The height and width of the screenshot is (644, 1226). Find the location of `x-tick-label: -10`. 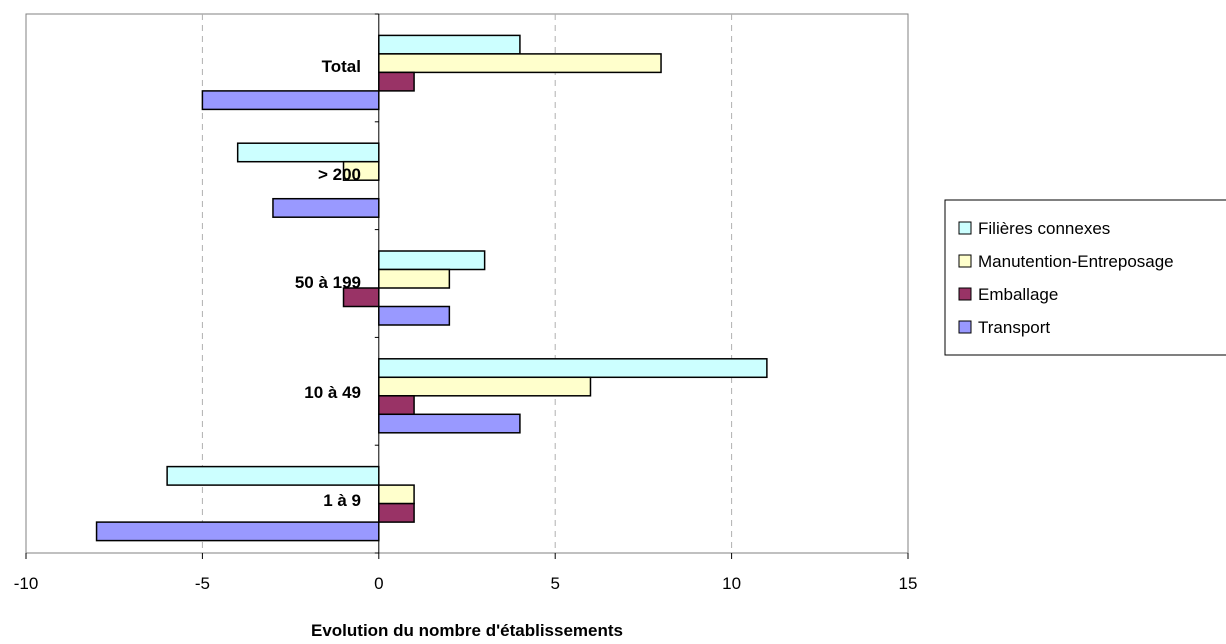

x-tick-label: -10 is located at coordinates (26, 583).